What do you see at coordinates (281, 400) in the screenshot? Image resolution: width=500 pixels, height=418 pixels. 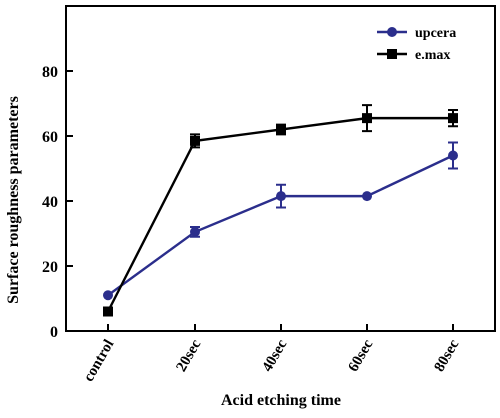 I see `x-axis-label: Acid etching time` at bounding box center [281, 400].